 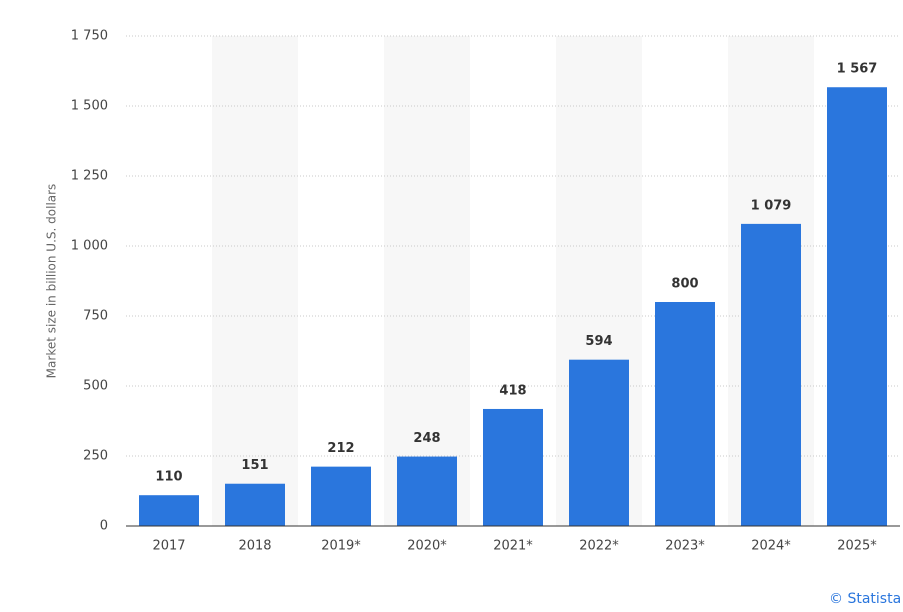 What do you see at coordinates (95, 316) in the screenshot?
I see `y-tick-label: 750` at bounding box center [95, 316].